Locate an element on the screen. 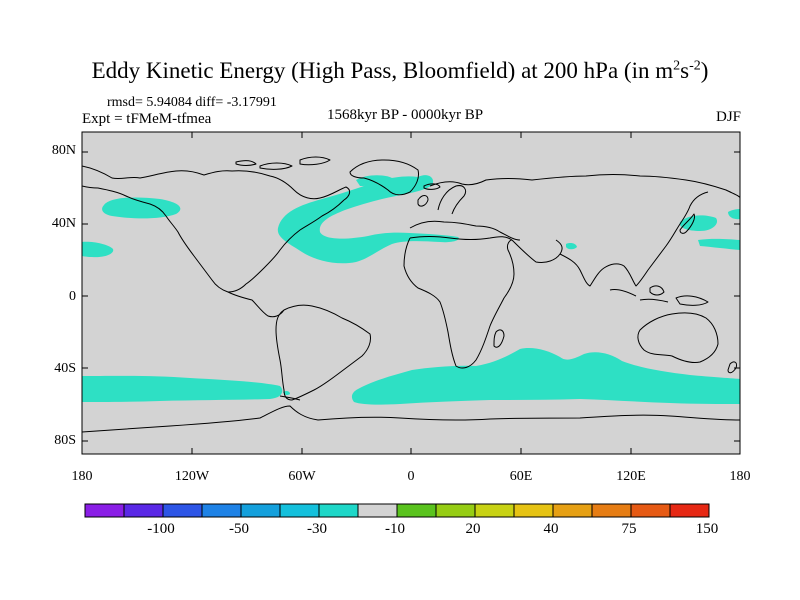 The width and height of the screenshot is (800, 600). period-label: 1568kyr BP - 0000kyr BP is located at coordinates (405, 115).